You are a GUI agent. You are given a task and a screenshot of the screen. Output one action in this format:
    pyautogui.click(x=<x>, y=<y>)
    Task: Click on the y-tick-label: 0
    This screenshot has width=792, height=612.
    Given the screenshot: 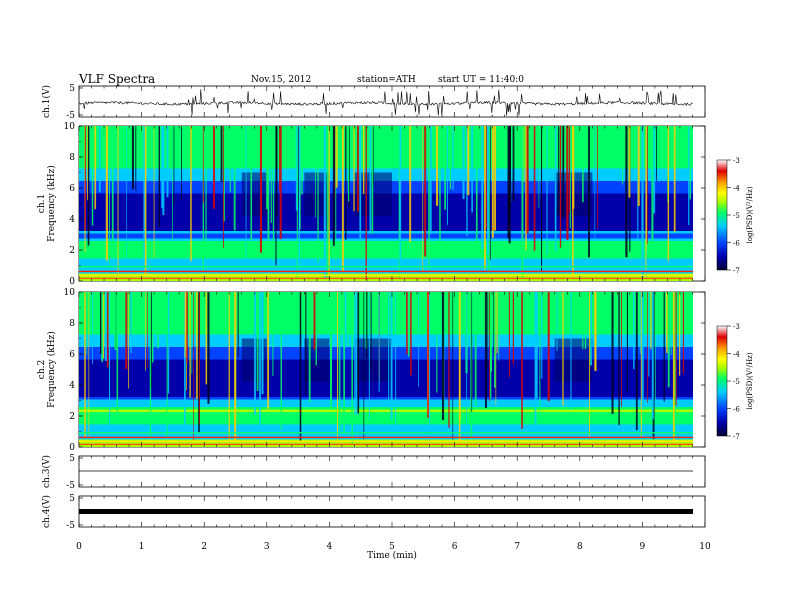 What is the action you would take?
    pyautogui.click(x=72, y=448)
    